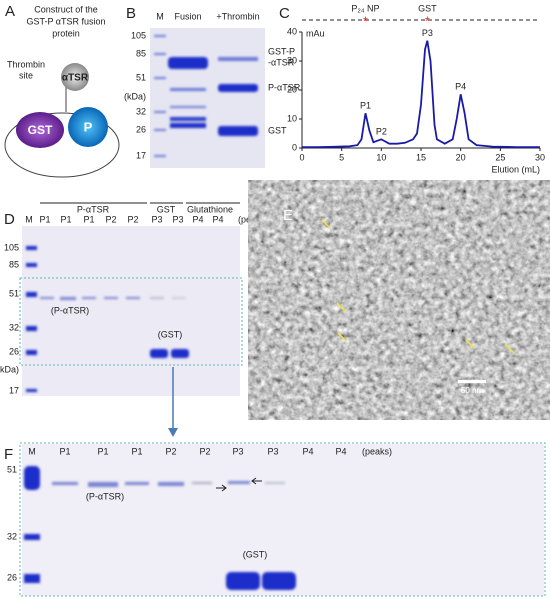 The height and width of the screenshot is (599, 550). Describe the element at coordinates (141, 53) in the screenshot. I see `mw-label: 85` at that location.